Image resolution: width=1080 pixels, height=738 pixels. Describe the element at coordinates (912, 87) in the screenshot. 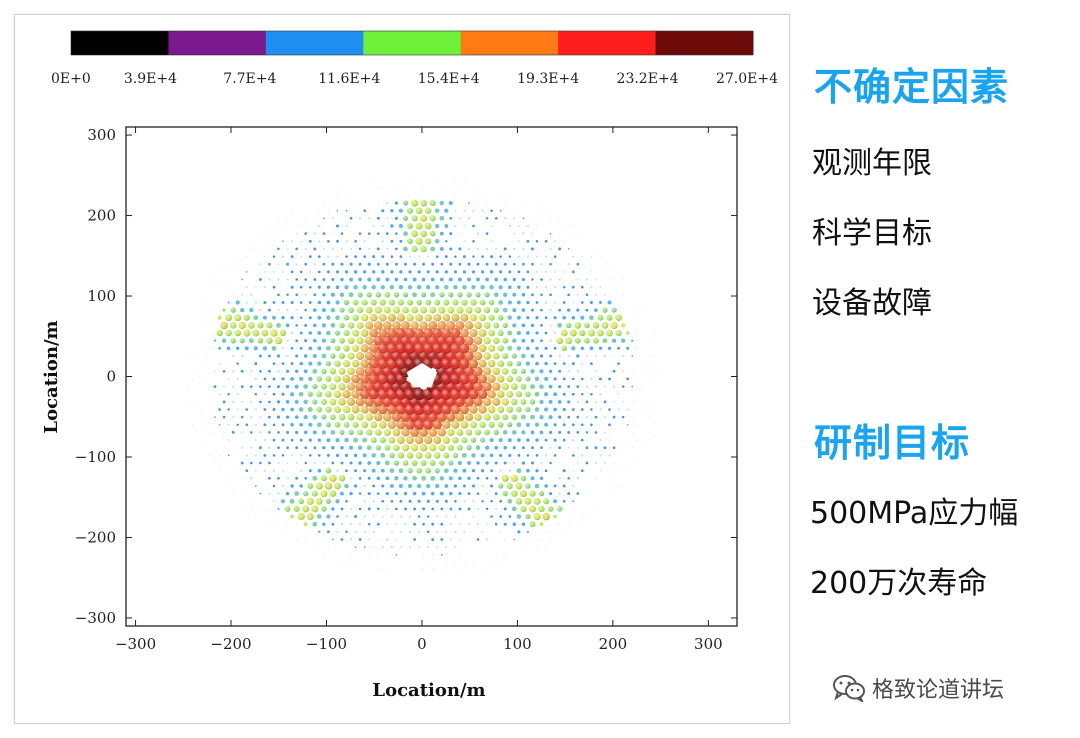

I see `heading-uncertain-factors: 不确定因素` at that location.